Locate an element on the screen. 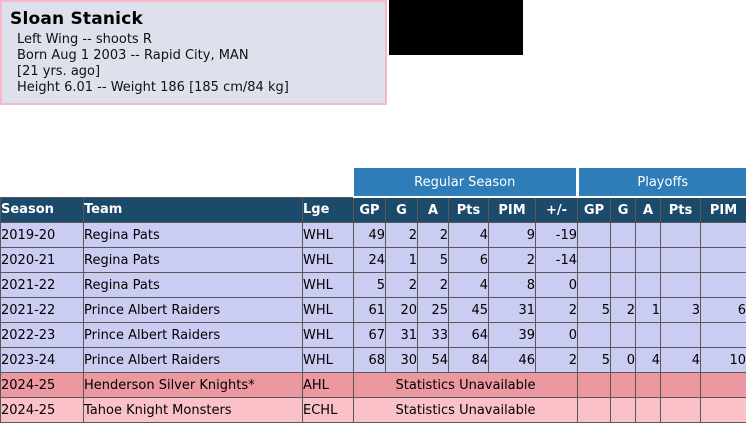  col-header-playoff-g: G is located at coordinates (623, 209).